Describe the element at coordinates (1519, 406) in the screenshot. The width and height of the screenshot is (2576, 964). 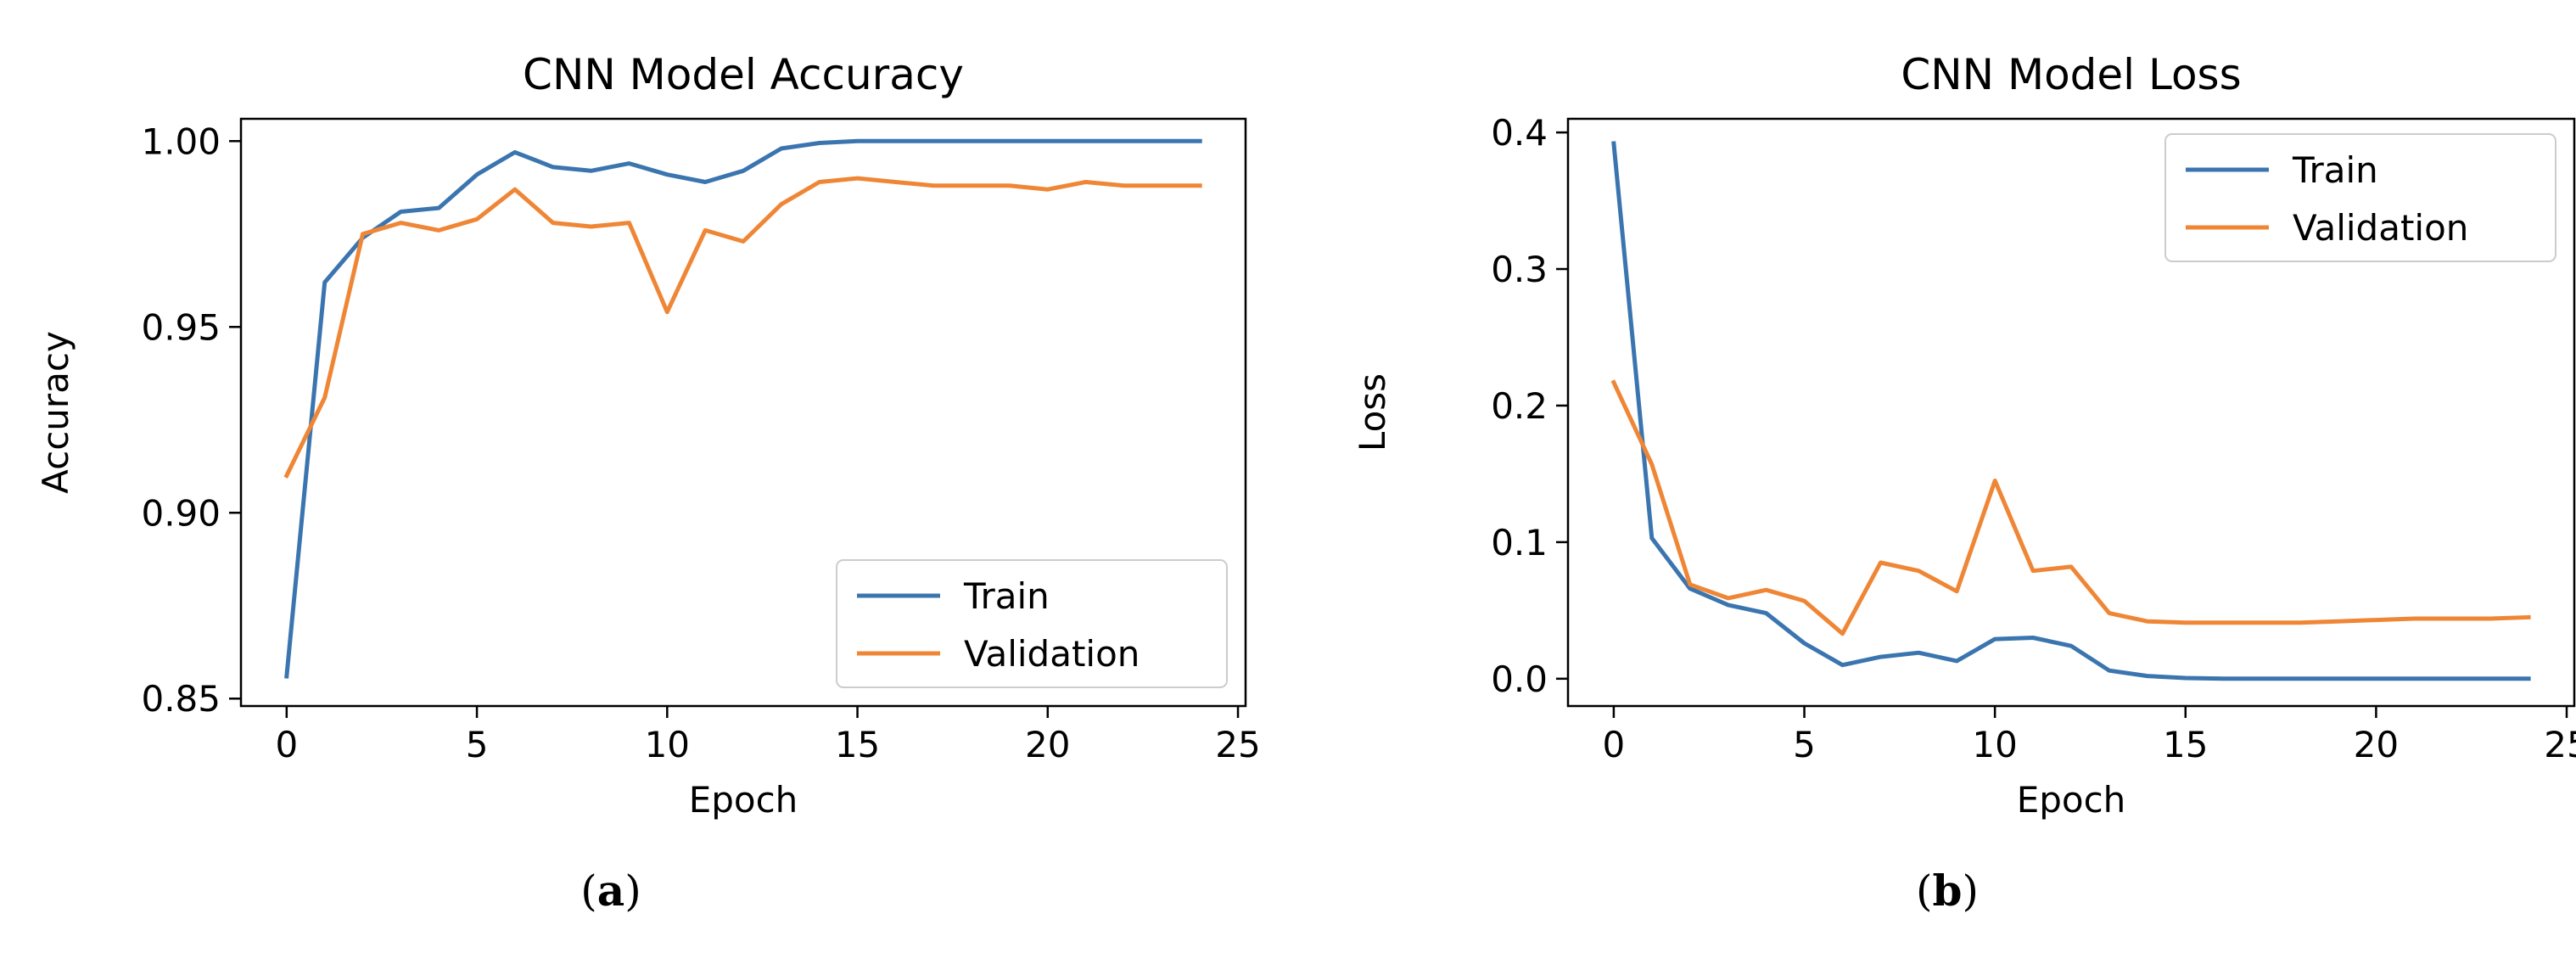
I see `y-tick-label: 0.2` at that location.